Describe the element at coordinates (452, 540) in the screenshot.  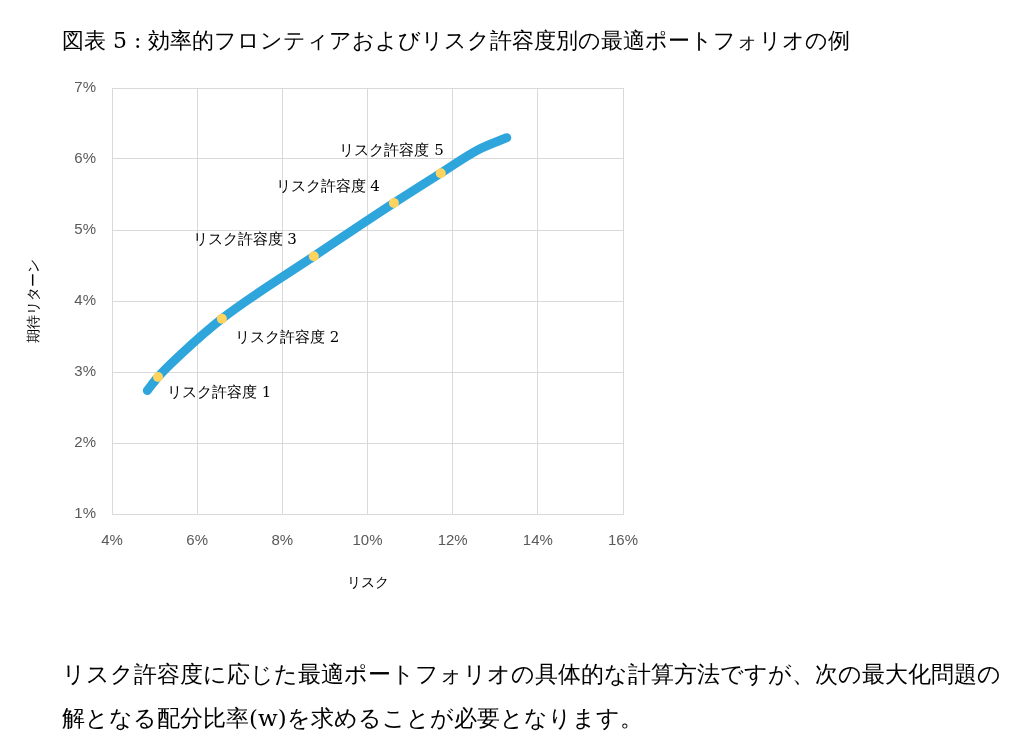
I see `x-tick-label: 12%` at that location.